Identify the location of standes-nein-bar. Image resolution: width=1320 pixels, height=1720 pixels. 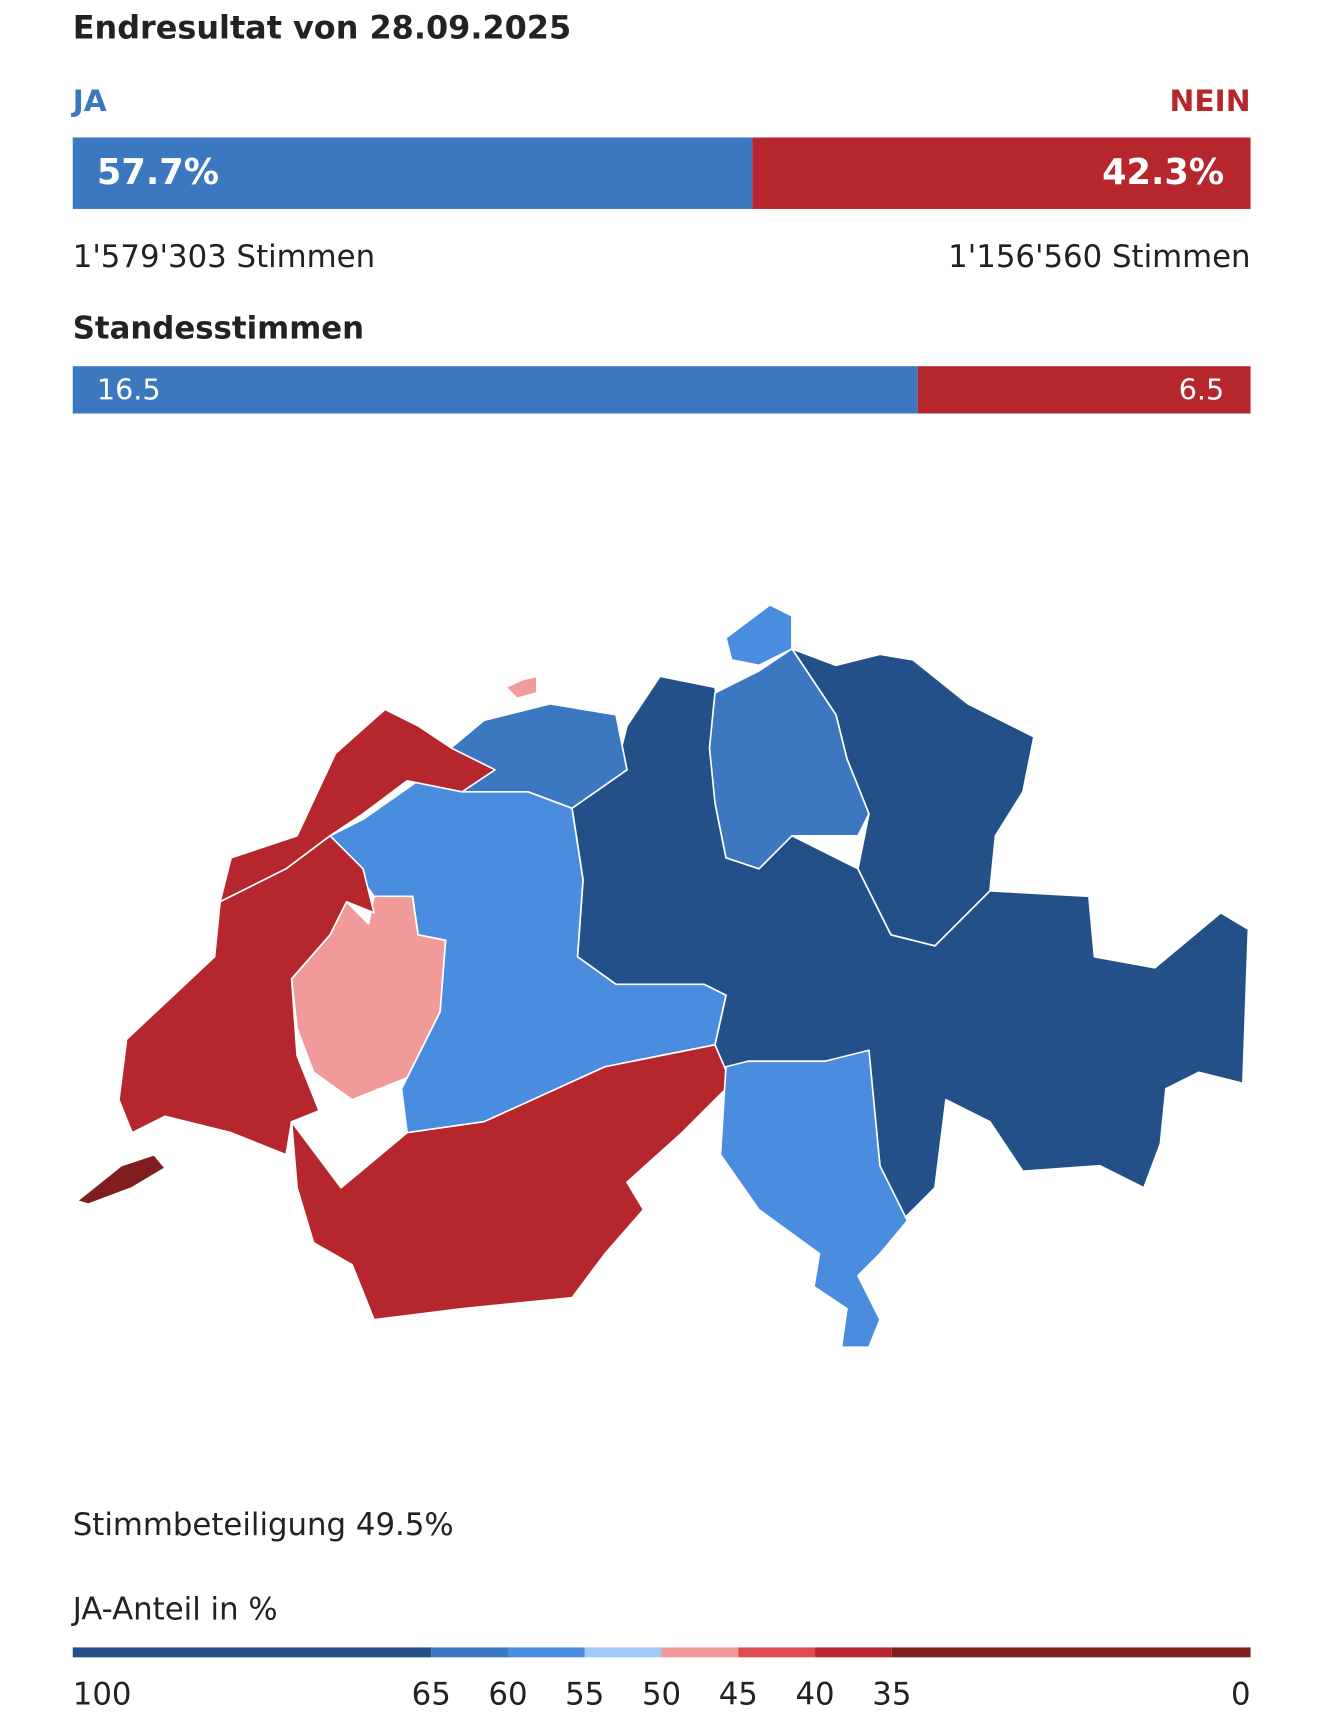
(1084, 390).